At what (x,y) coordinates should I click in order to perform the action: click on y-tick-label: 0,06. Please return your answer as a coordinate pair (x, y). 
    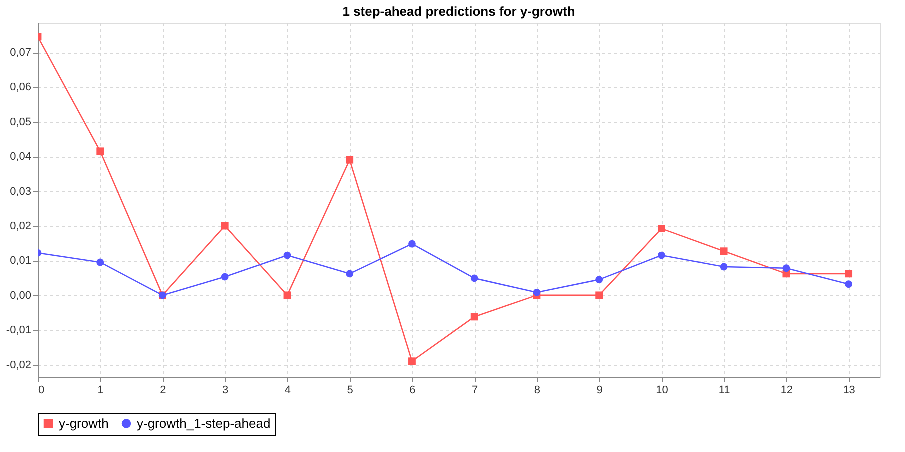
    Looking at the image, I should click on (21, 88).